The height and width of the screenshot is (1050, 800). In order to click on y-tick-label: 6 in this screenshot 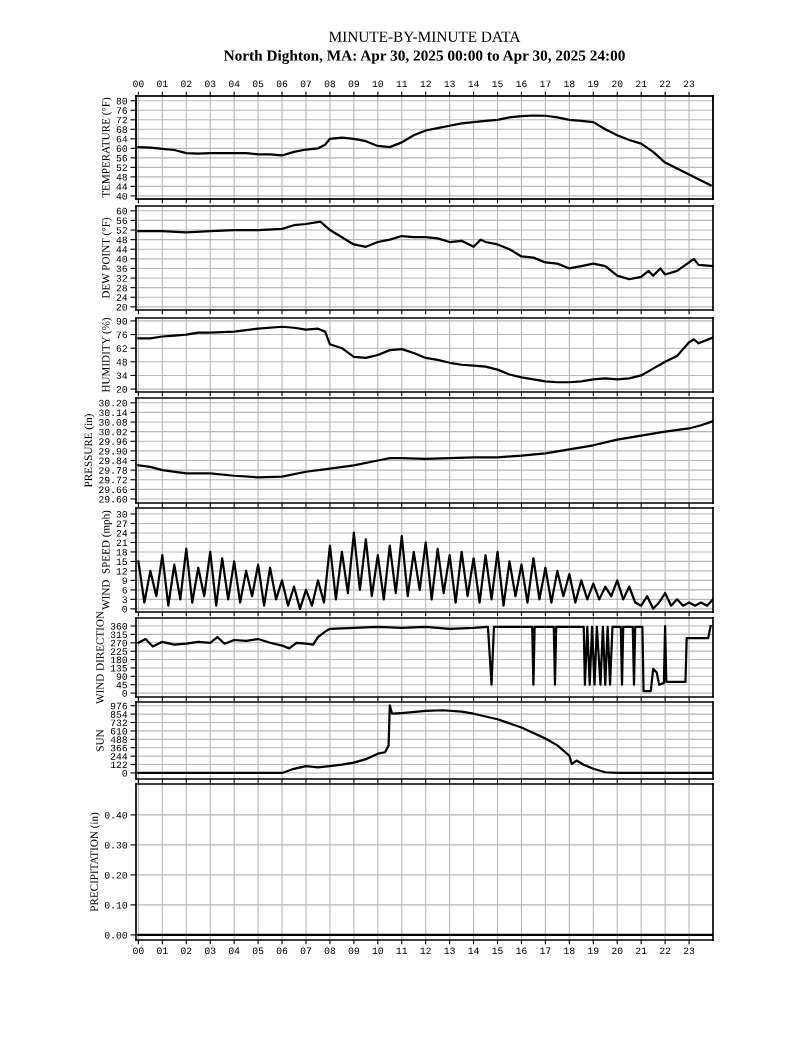, I will do `click(125, 590)`.